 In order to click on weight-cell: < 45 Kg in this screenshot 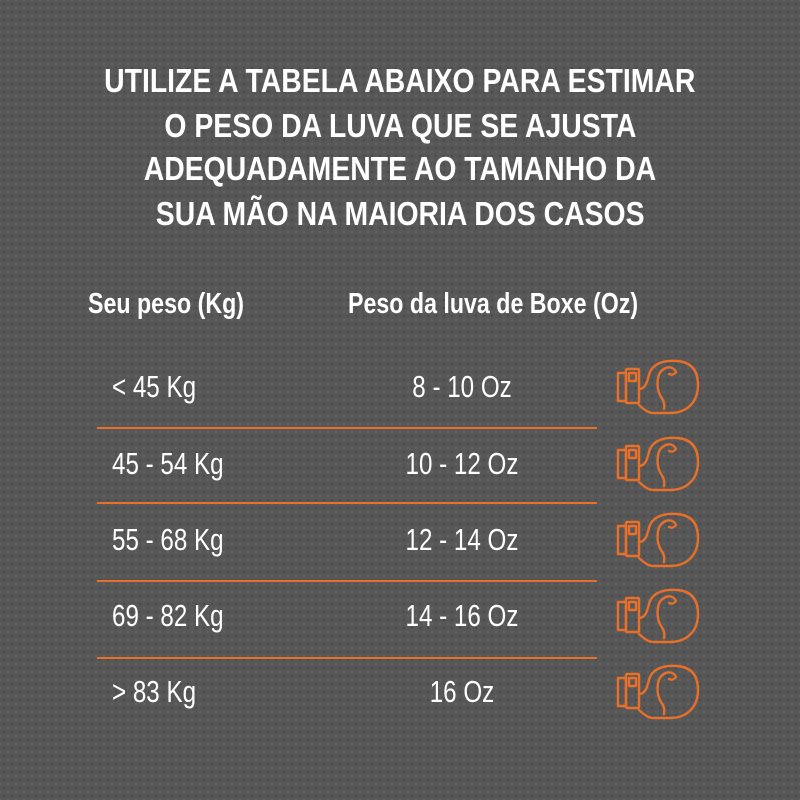, I will do `click(154, 386)`.